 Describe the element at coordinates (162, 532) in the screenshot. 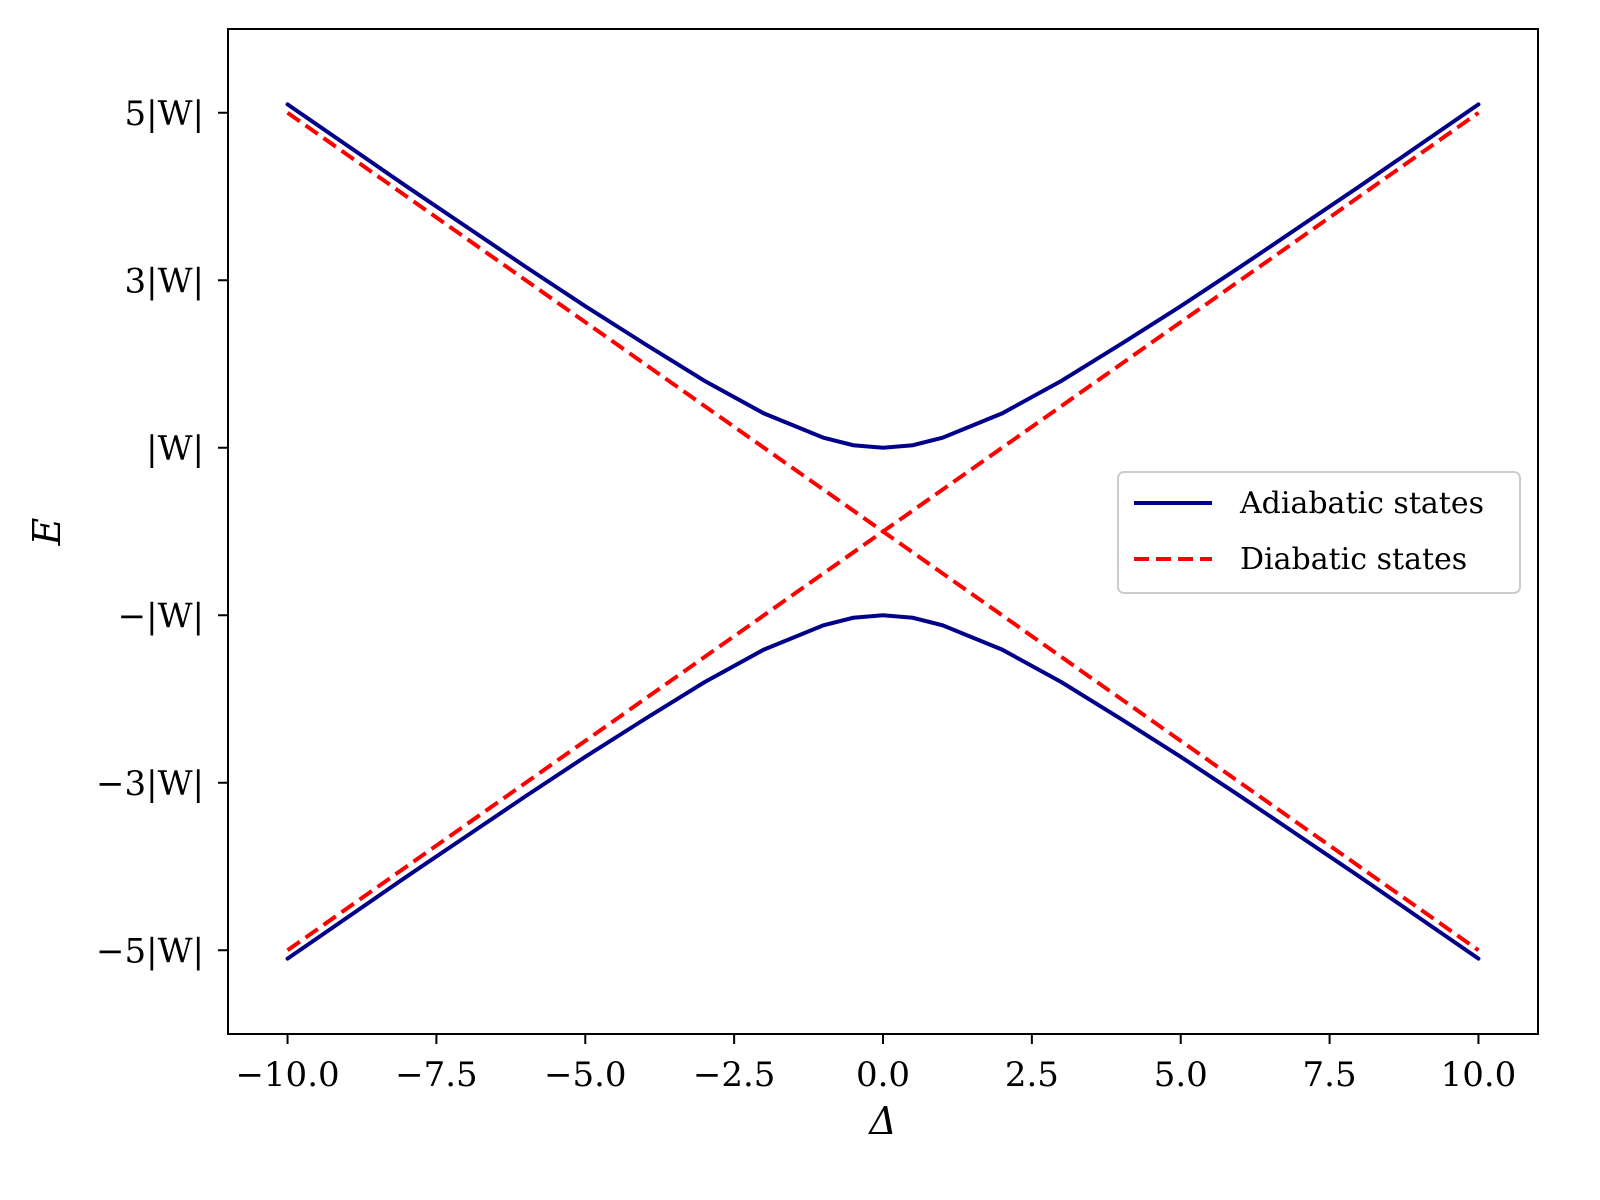

I see `y-axis: 5|W| 3|W| |W| −|W| −3|W| −5|W|` at that location.